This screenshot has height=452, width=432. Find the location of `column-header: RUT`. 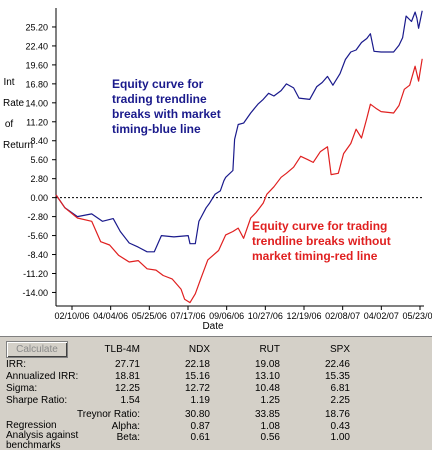

column-header: RUT is located at coordinates (269, 349).